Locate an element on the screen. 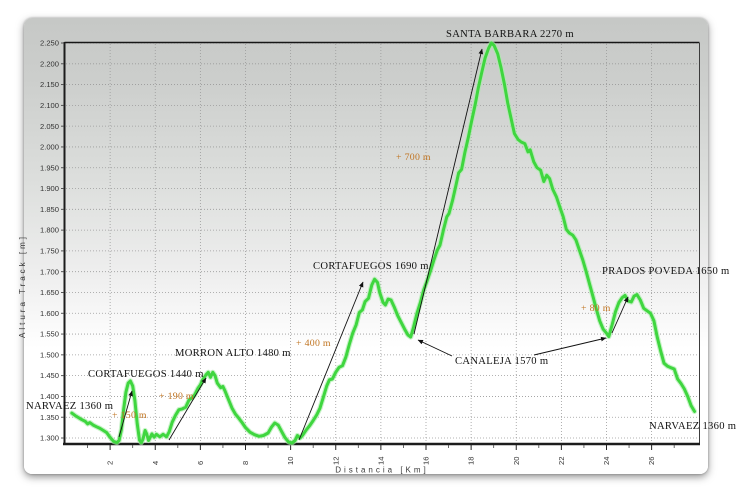 The width and height of the screenshot is (740, 491). y-tick-label: 1.500 is located at coordinates (49, 354).